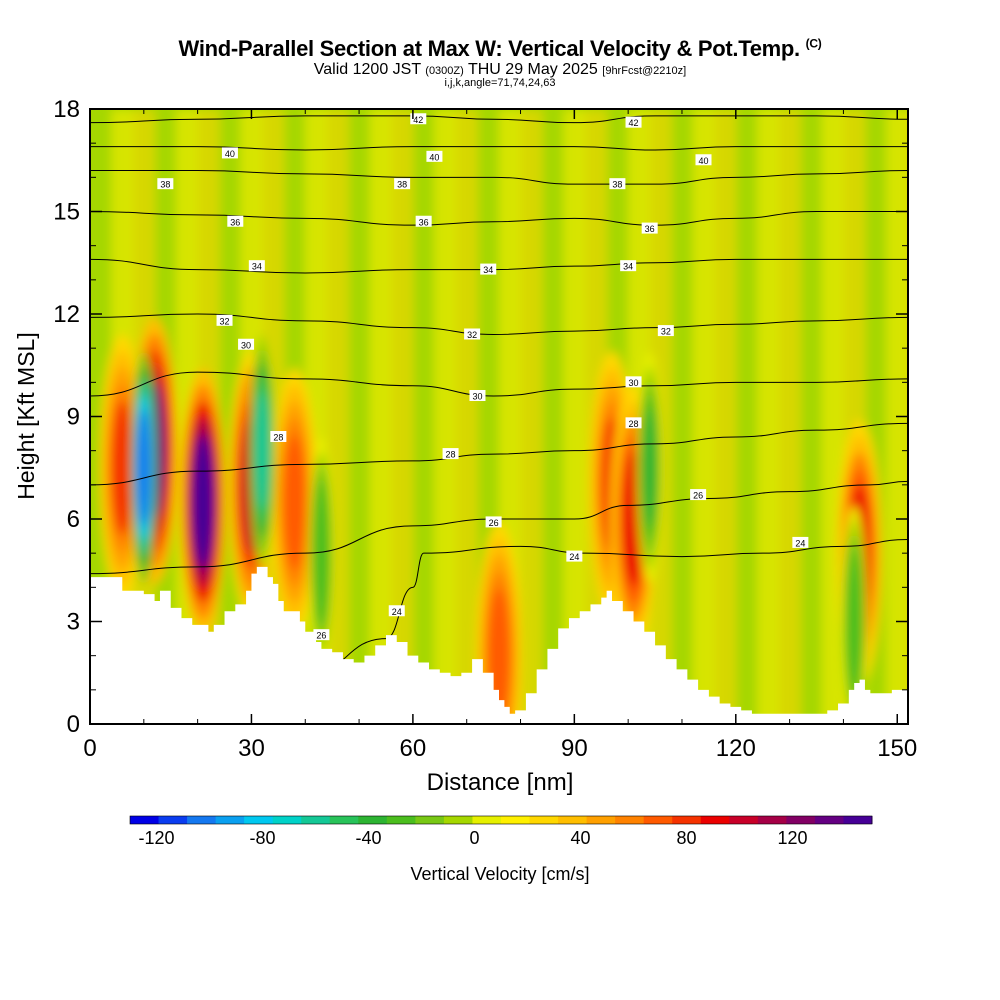 The width and height of the screenshot is (1000, 1000). What do you see at coordinates (402, 185) in the screenshot?
I see `isentrope-label-text: 38` at bounding box center [402, 185].